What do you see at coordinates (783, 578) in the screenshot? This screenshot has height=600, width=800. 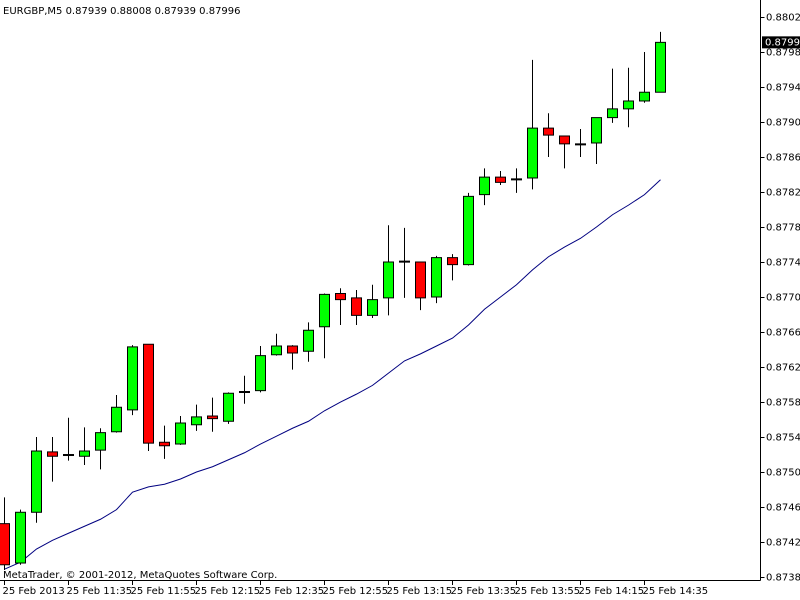 I see `y-tick-label: 0.87385` at bounding box center [783, 578].